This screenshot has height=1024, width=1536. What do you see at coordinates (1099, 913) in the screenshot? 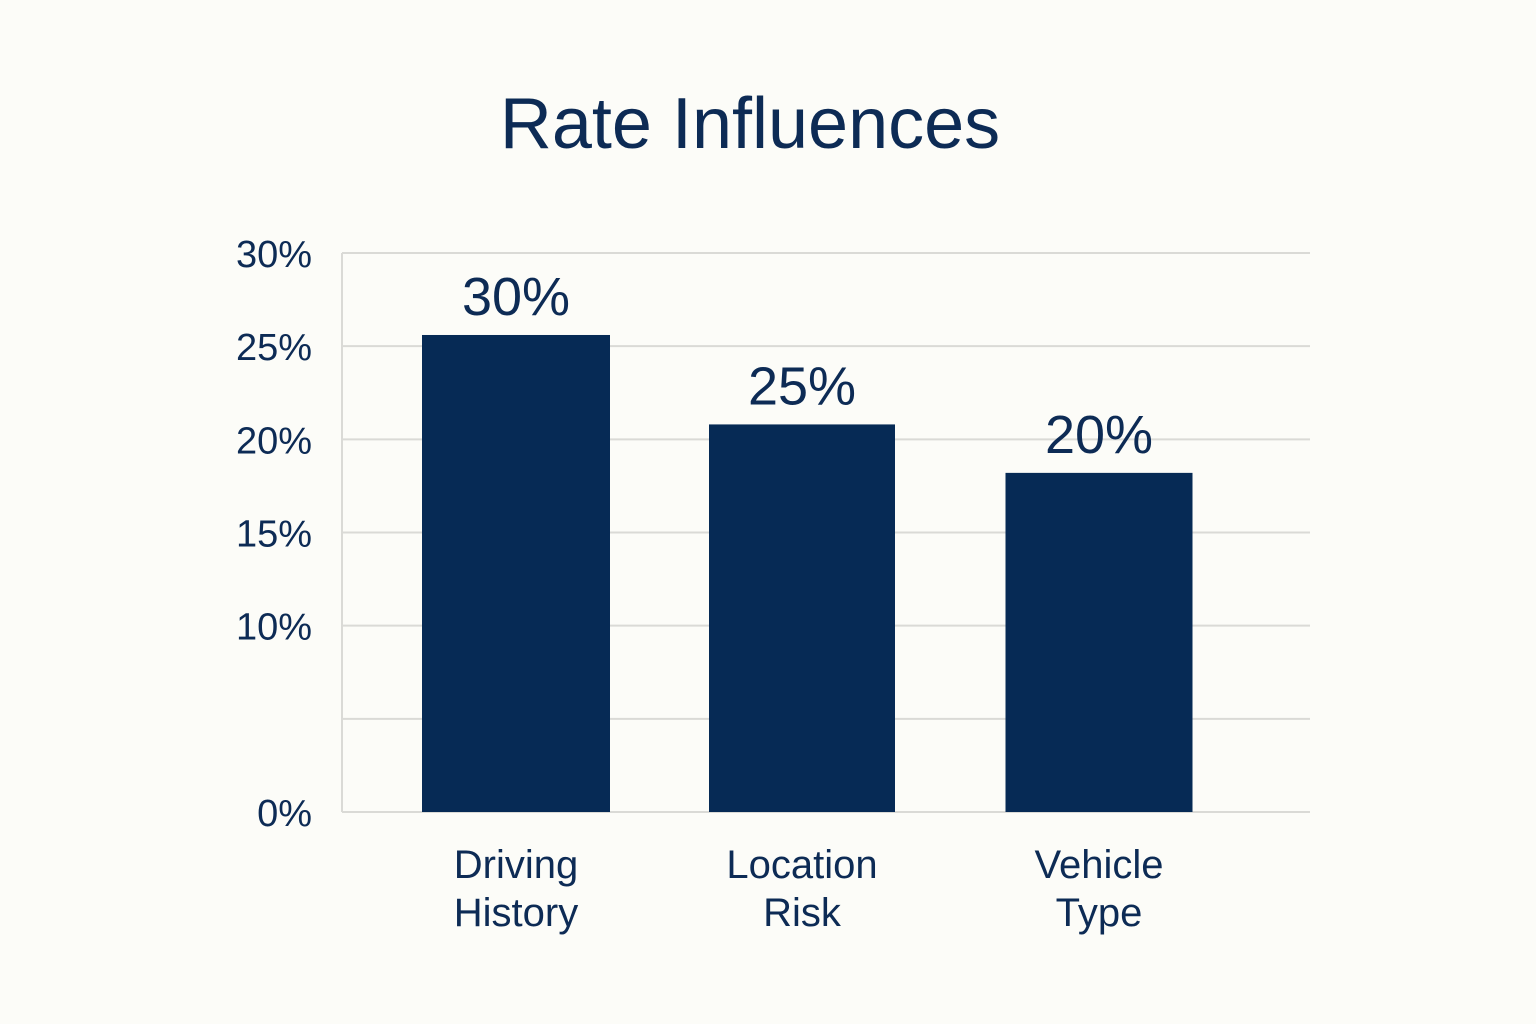
I see `x-tick-label-line: Type` at bounding box center [1099, 913].